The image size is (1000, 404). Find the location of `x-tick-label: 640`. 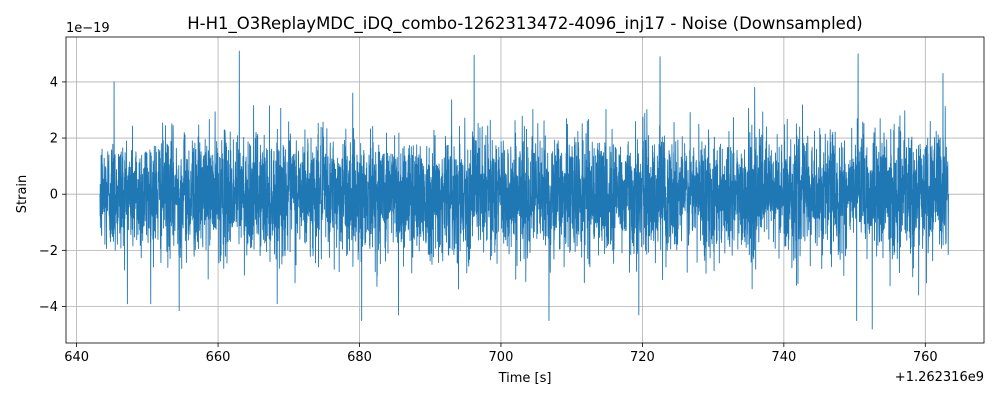

x-tick-label: 640 is located at coordinates (76, 357).